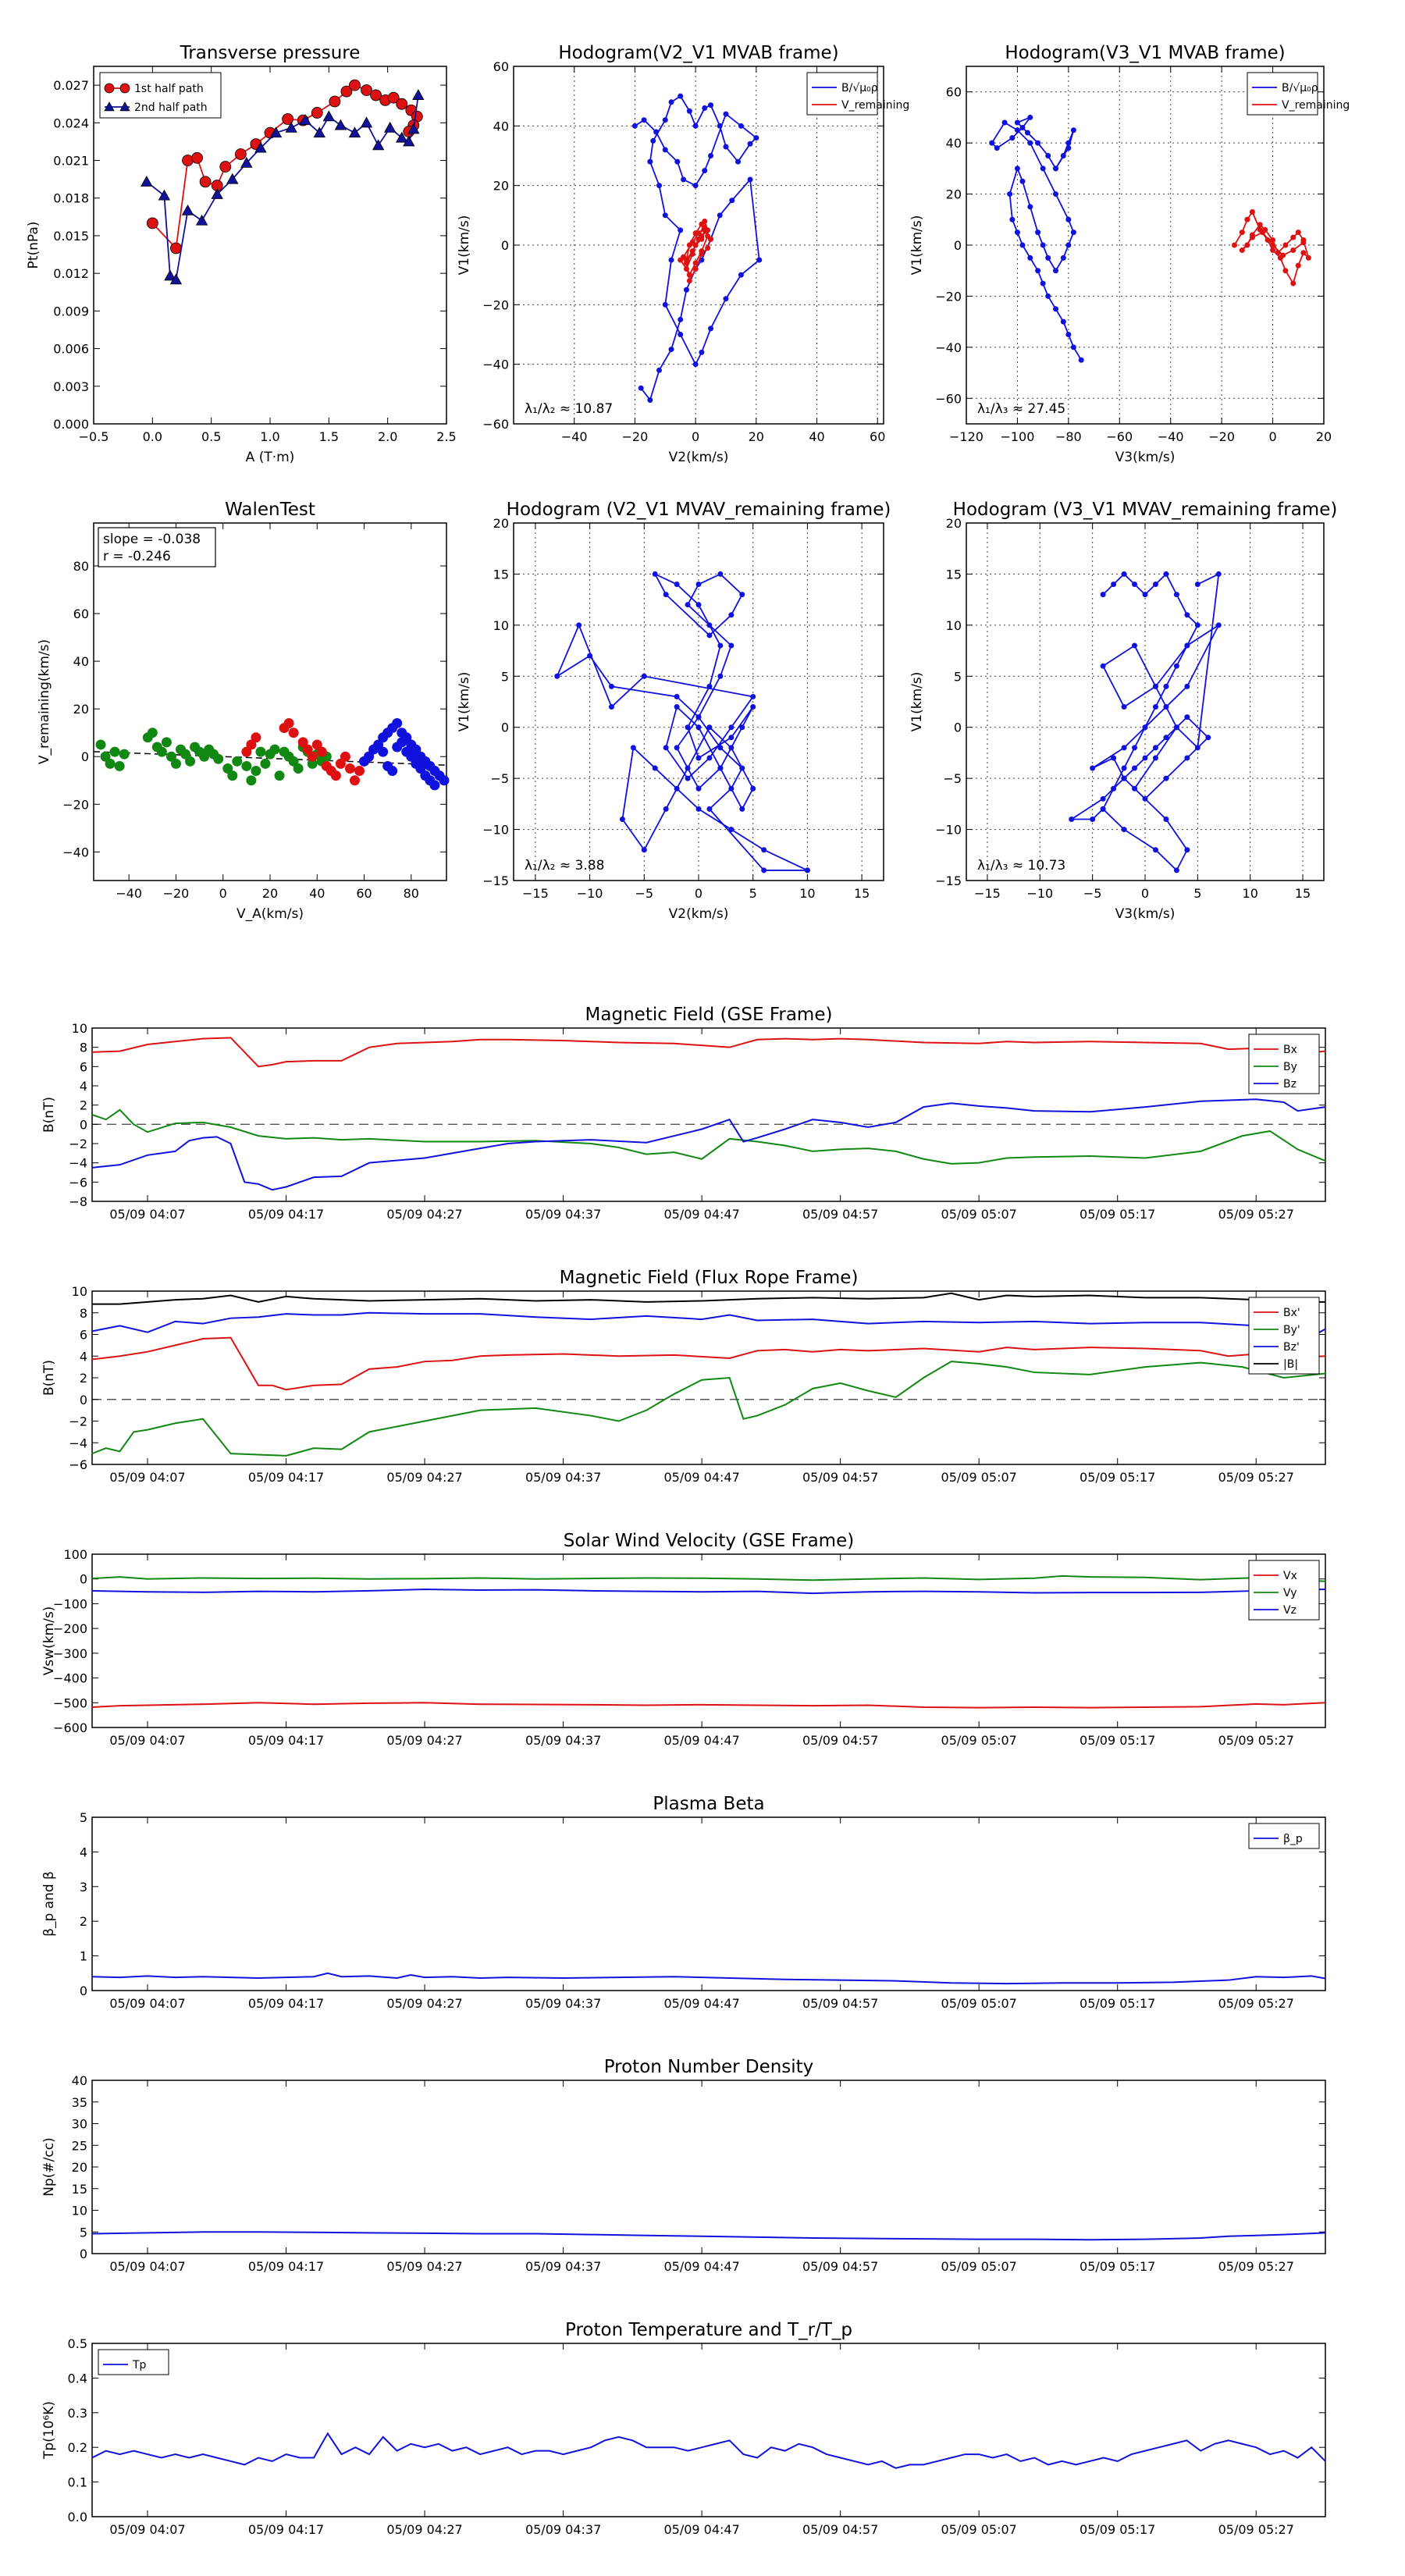 This screenshot has width=1405, height=2576. I want to click on legend: B/√μ₀ρ V_remaining, so click(1298, 94).